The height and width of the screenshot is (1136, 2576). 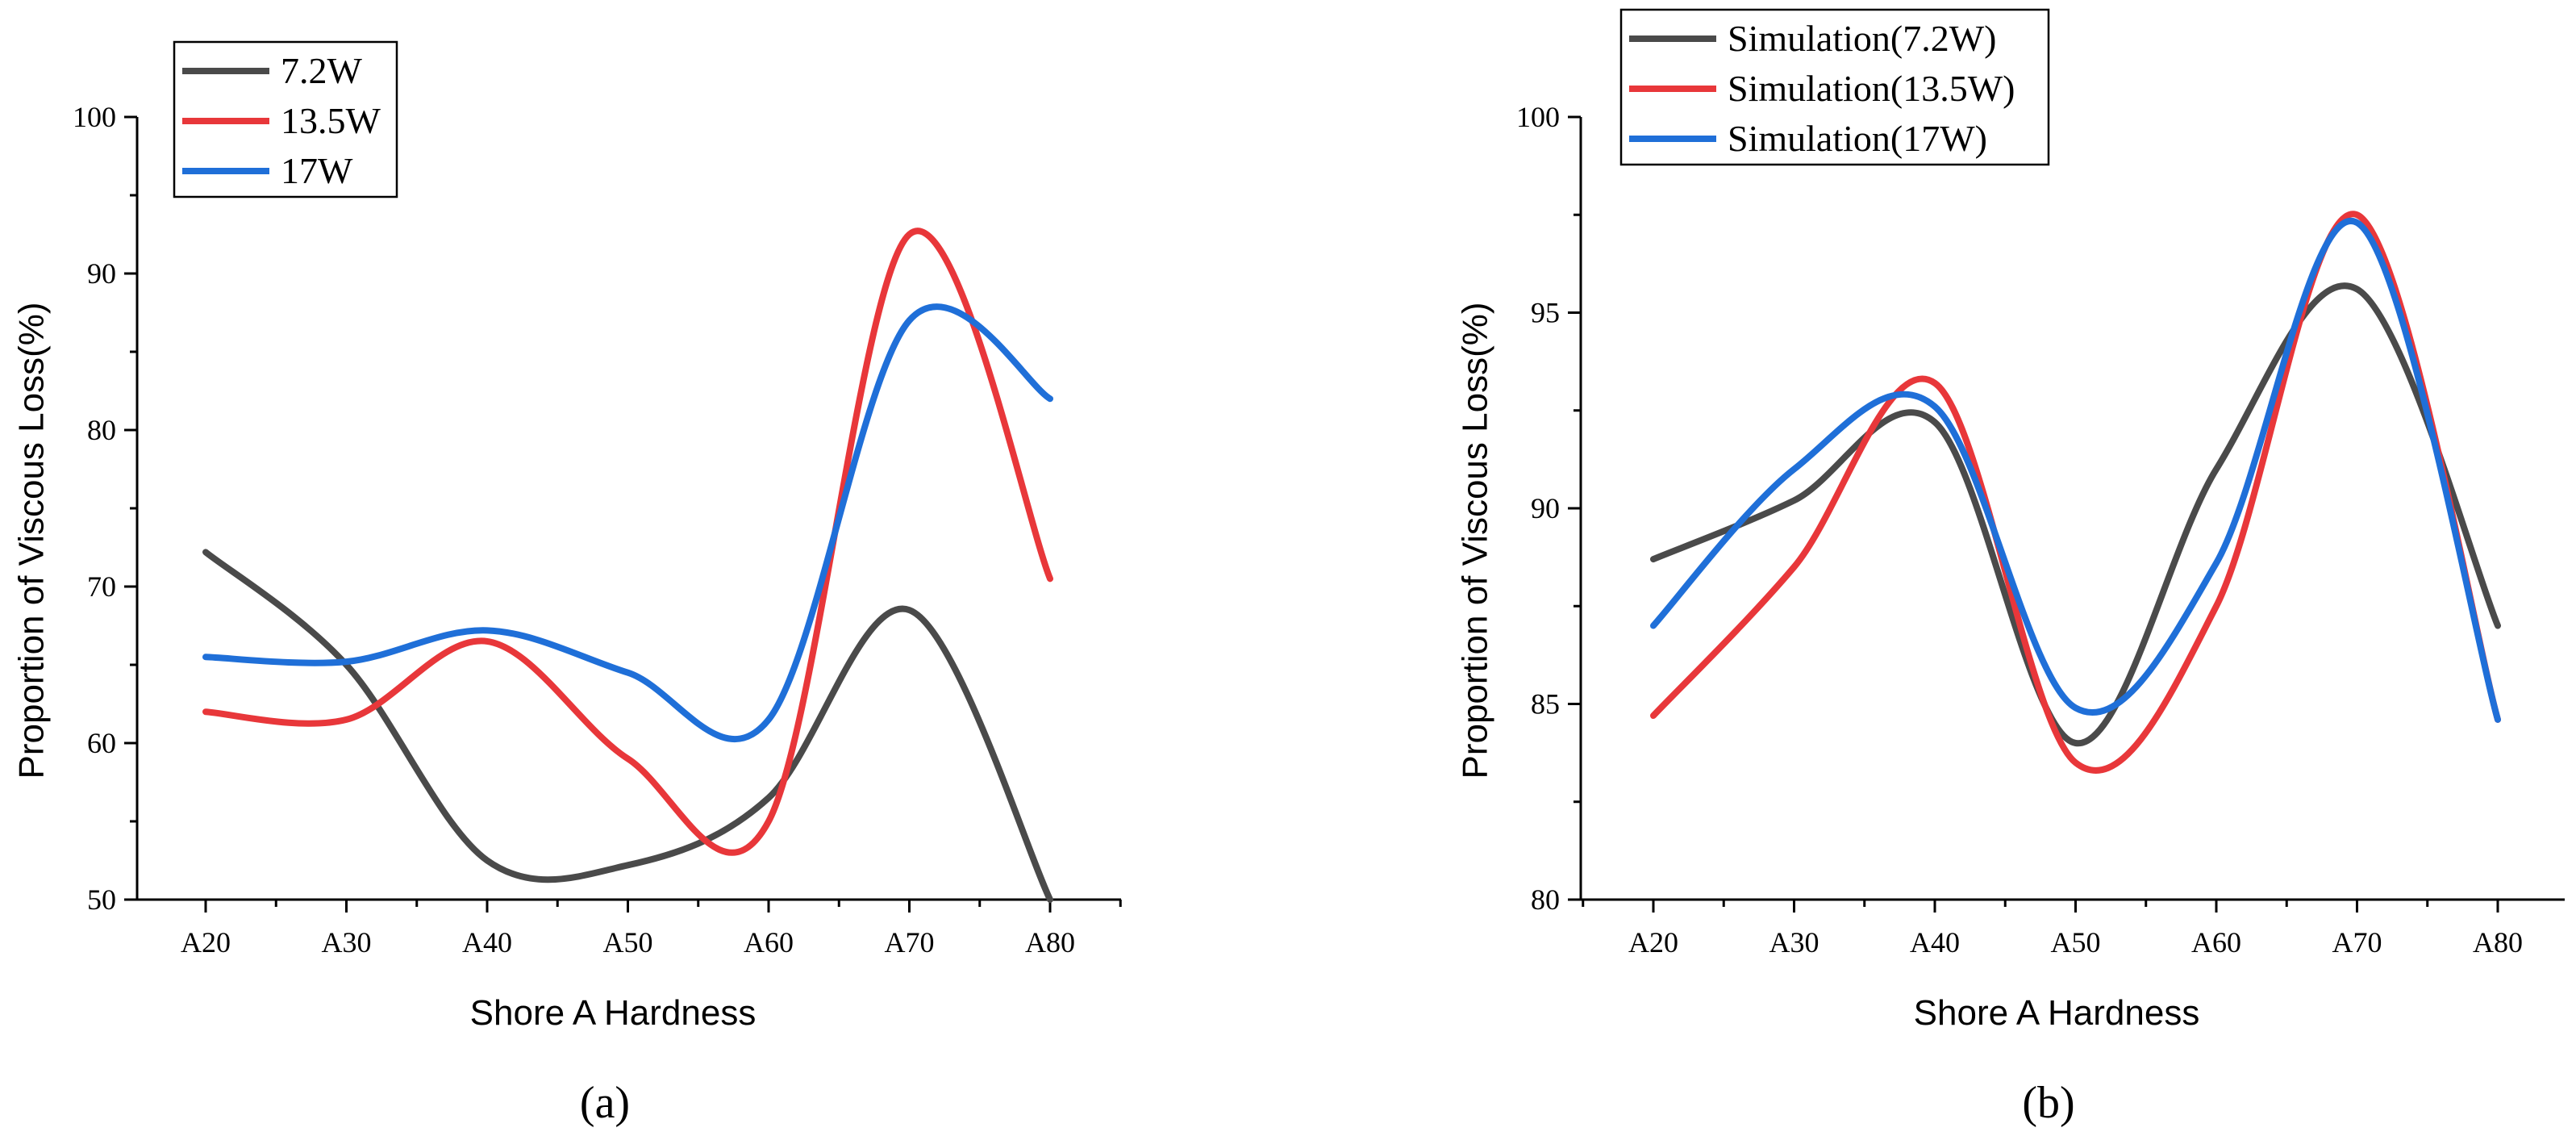 What do you see at coordinates (627, 523) in the screenshot?
I see `series-line-17W` at bounding box center [627, 523].